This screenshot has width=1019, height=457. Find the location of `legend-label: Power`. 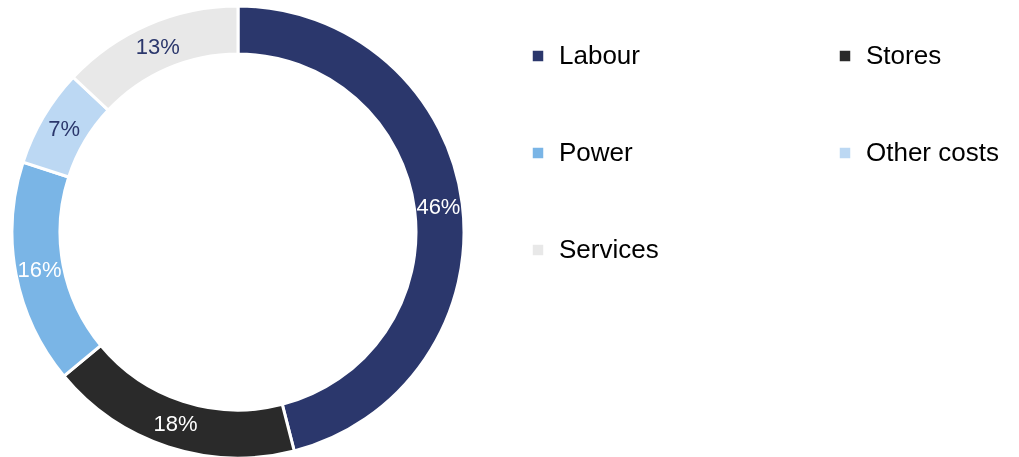

legend-label: Power is located at coordinates (596, 152).